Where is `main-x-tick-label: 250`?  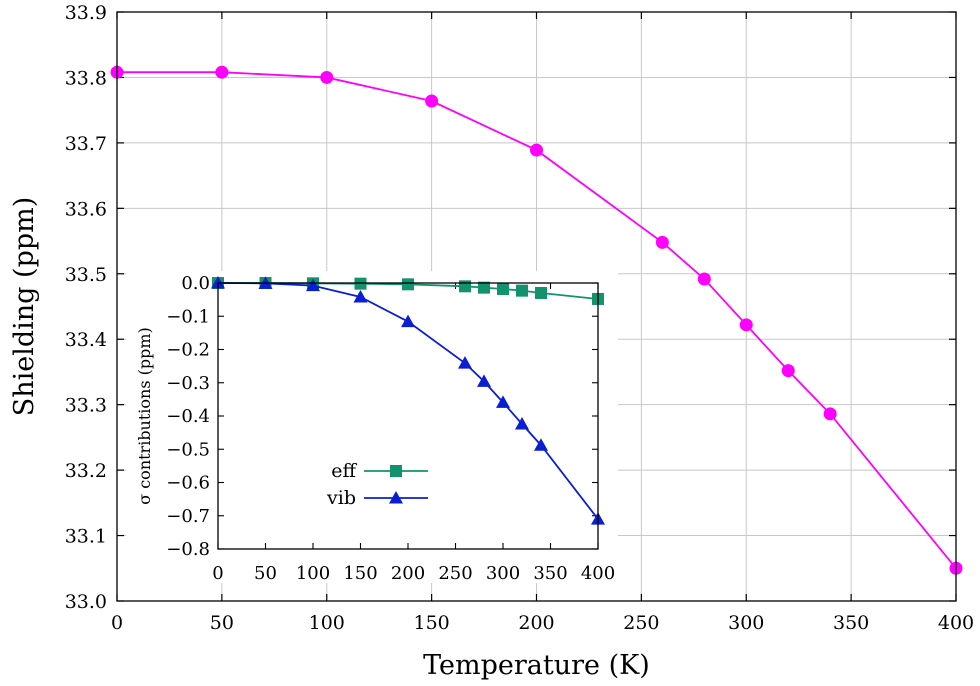 main-x-tick-label: 250 is located at coordinates (641, 623).